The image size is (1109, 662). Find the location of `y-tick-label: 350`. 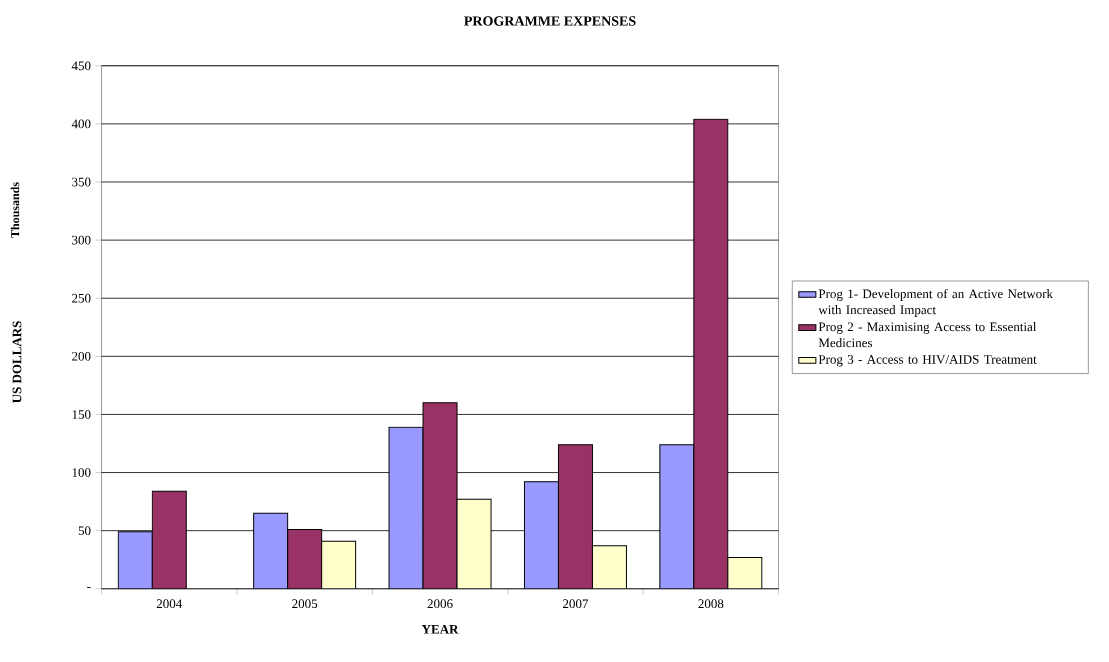

y-tick-label: 350 is located at coordinates (81, 182).